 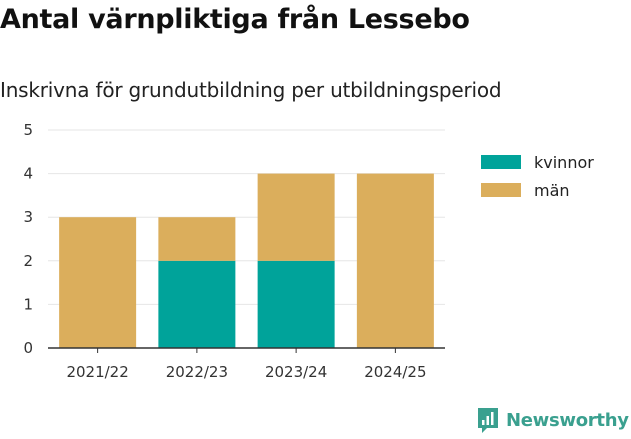 I want to click on legend-item-kvinnor: kvinnor, so click(x=537, y=162).